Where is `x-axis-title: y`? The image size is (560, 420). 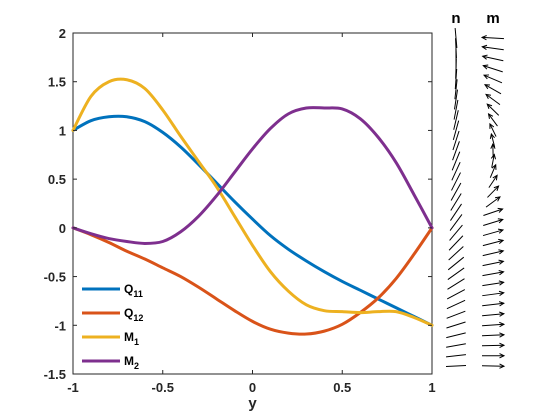 x-axis-title: y is located at coordinates (252, 403).